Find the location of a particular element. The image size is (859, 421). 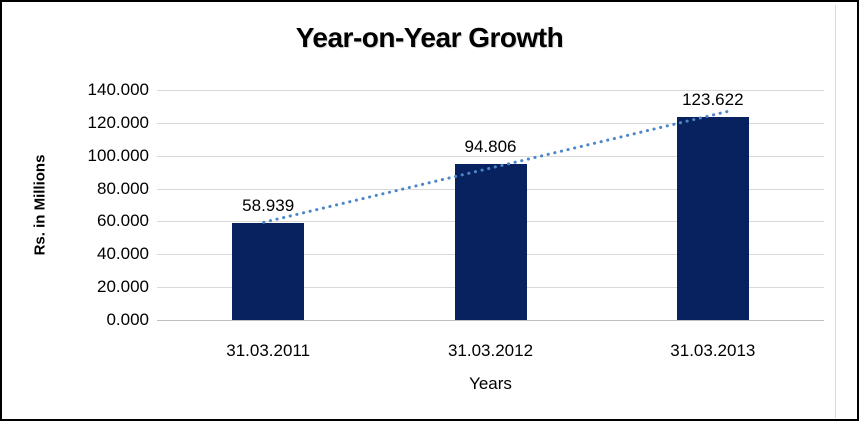

x-tick-label: 31.03.2012 is located at coordinates (490, 350).